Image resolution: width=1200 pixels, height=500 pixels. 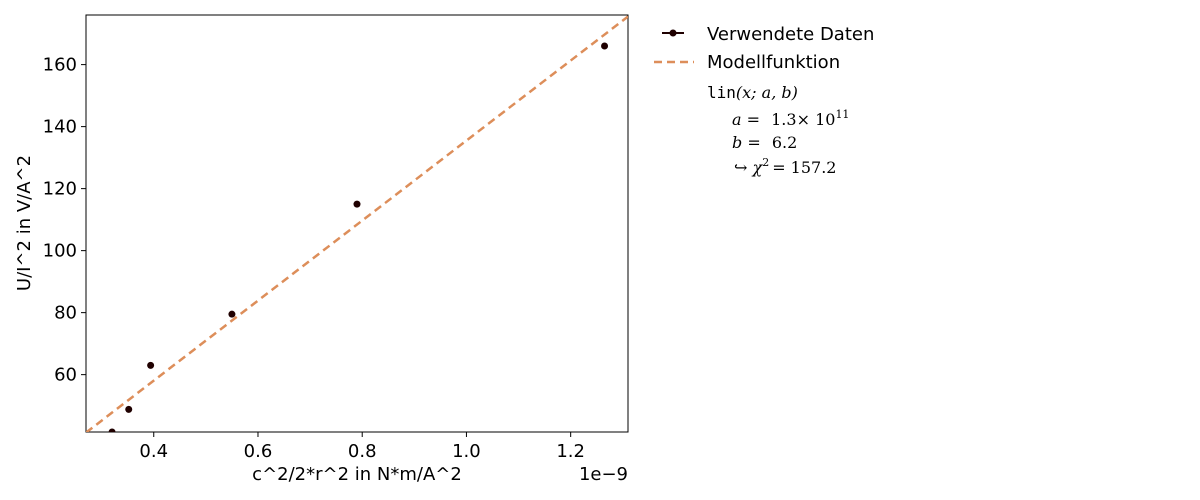 I want to click on x-axis-ticks: 0.4 0.6 0.8 1.0 1.2, so click(x=362, y=447).